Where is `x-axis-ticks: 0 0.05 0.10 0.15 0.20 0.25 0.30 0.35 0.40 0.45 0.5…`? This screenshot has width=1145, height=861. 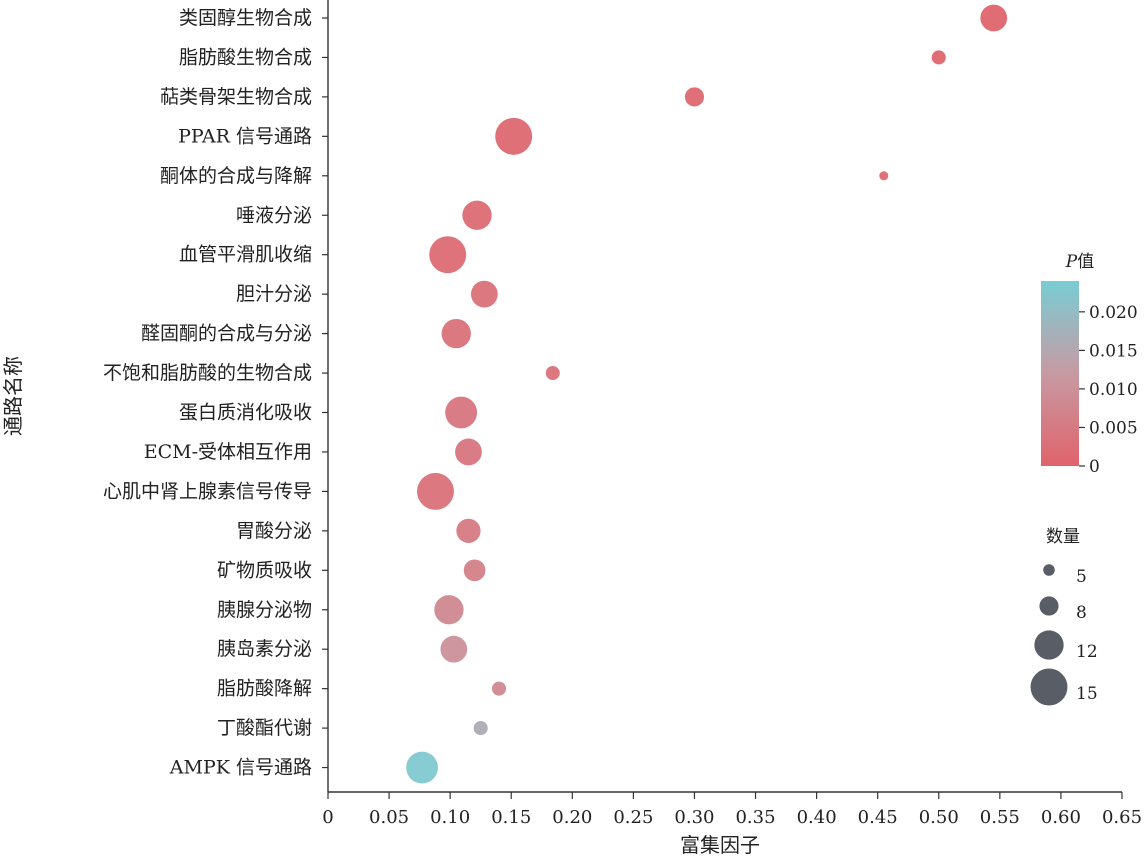
x-axis-ticks: 0 0.05 0.10 0.15 0.20 0.25 0.30 0.35 0.40 0.45 0.5… is located at coordinates (732, 810).